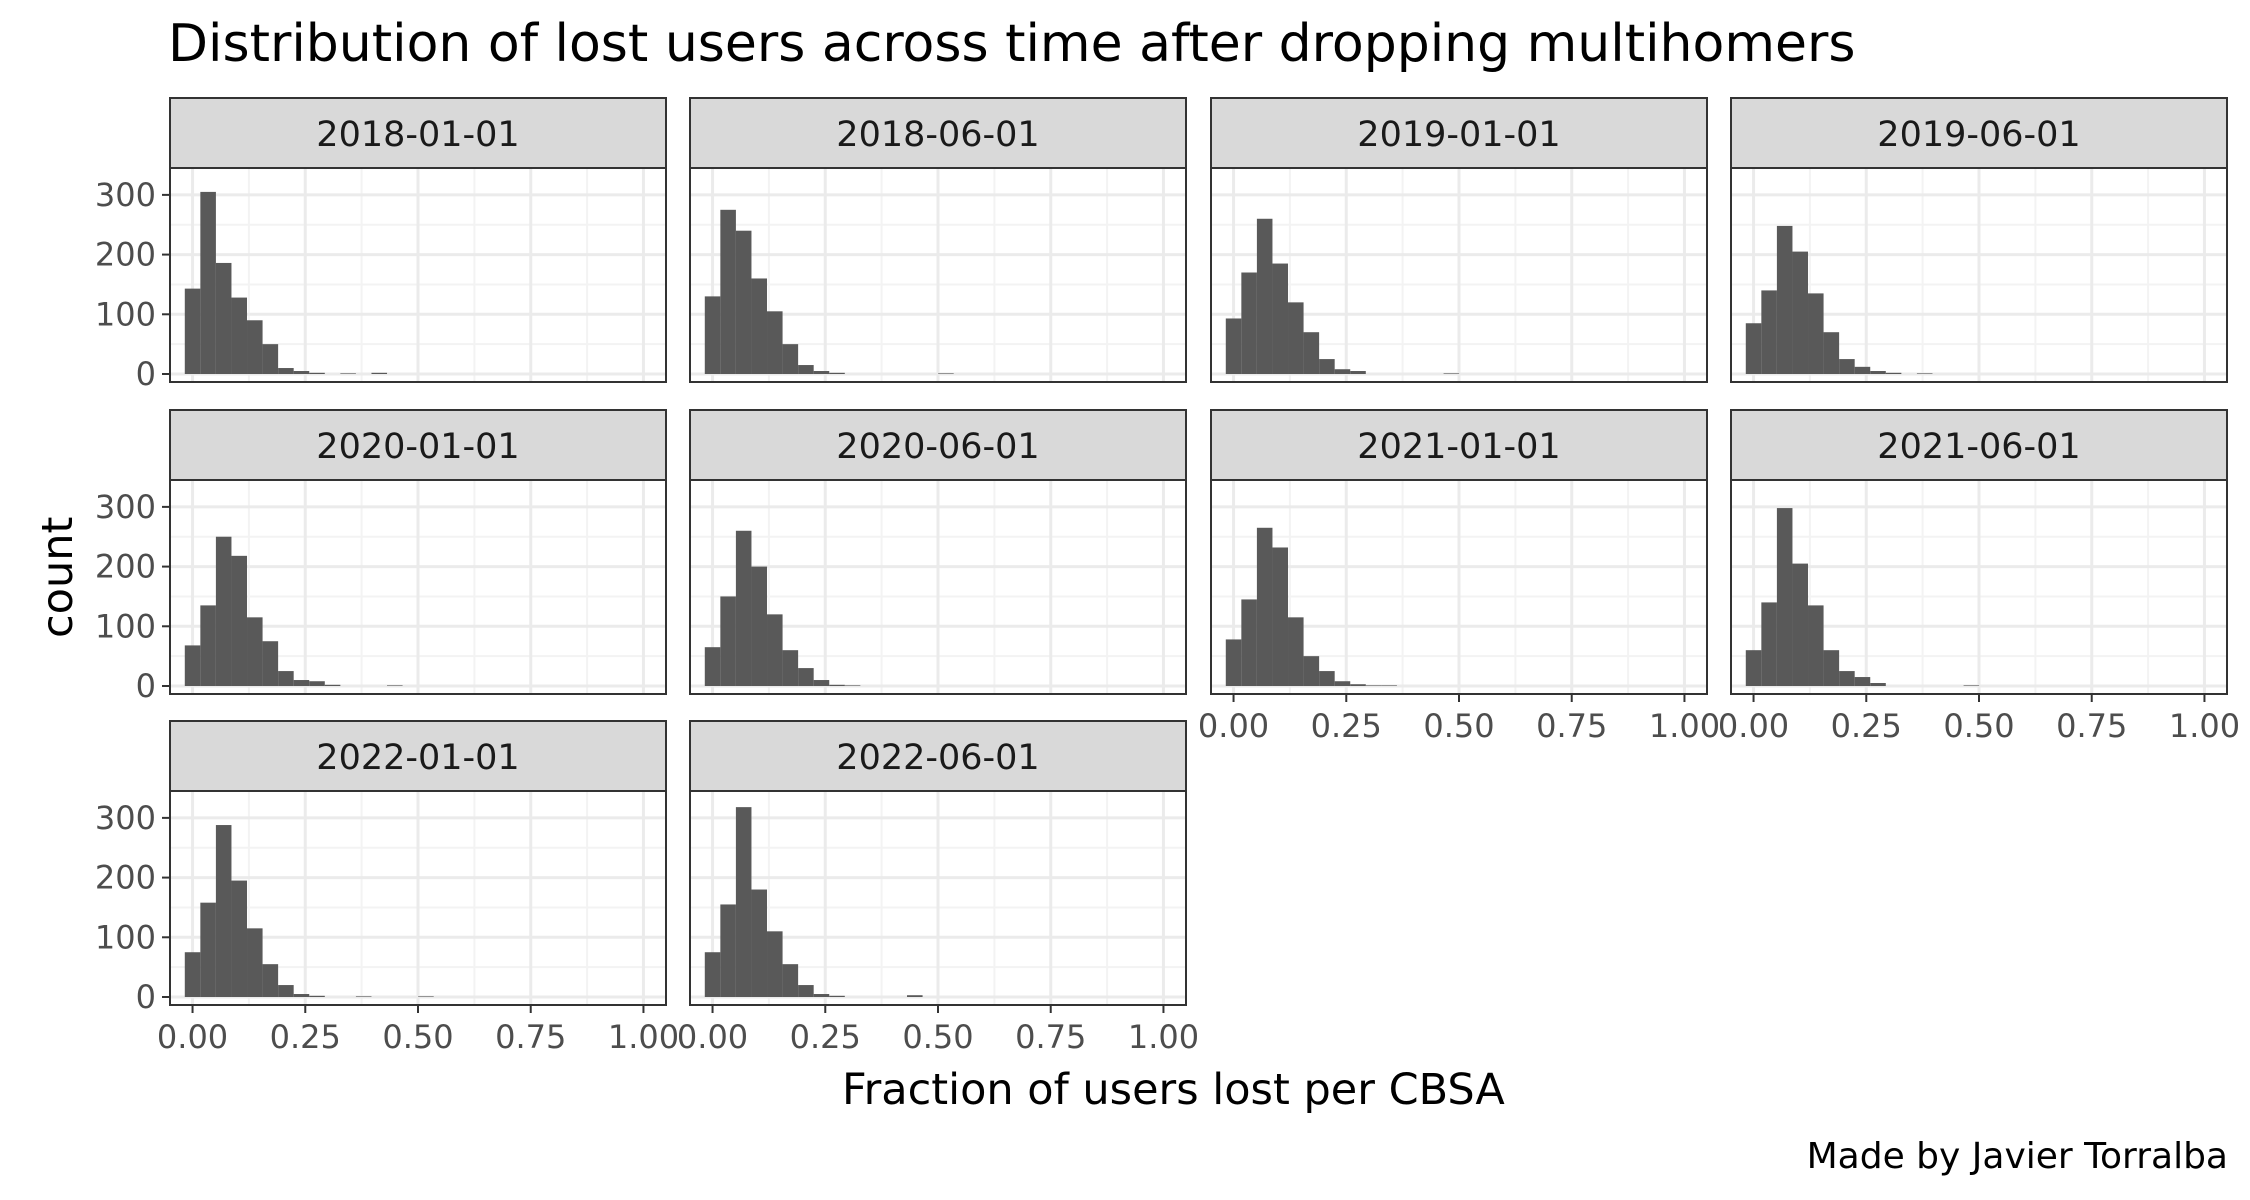 This screenshot has height=1200, width=2250. I want to click on facet-strip-label: 2018-06-01, so click(937, 135).